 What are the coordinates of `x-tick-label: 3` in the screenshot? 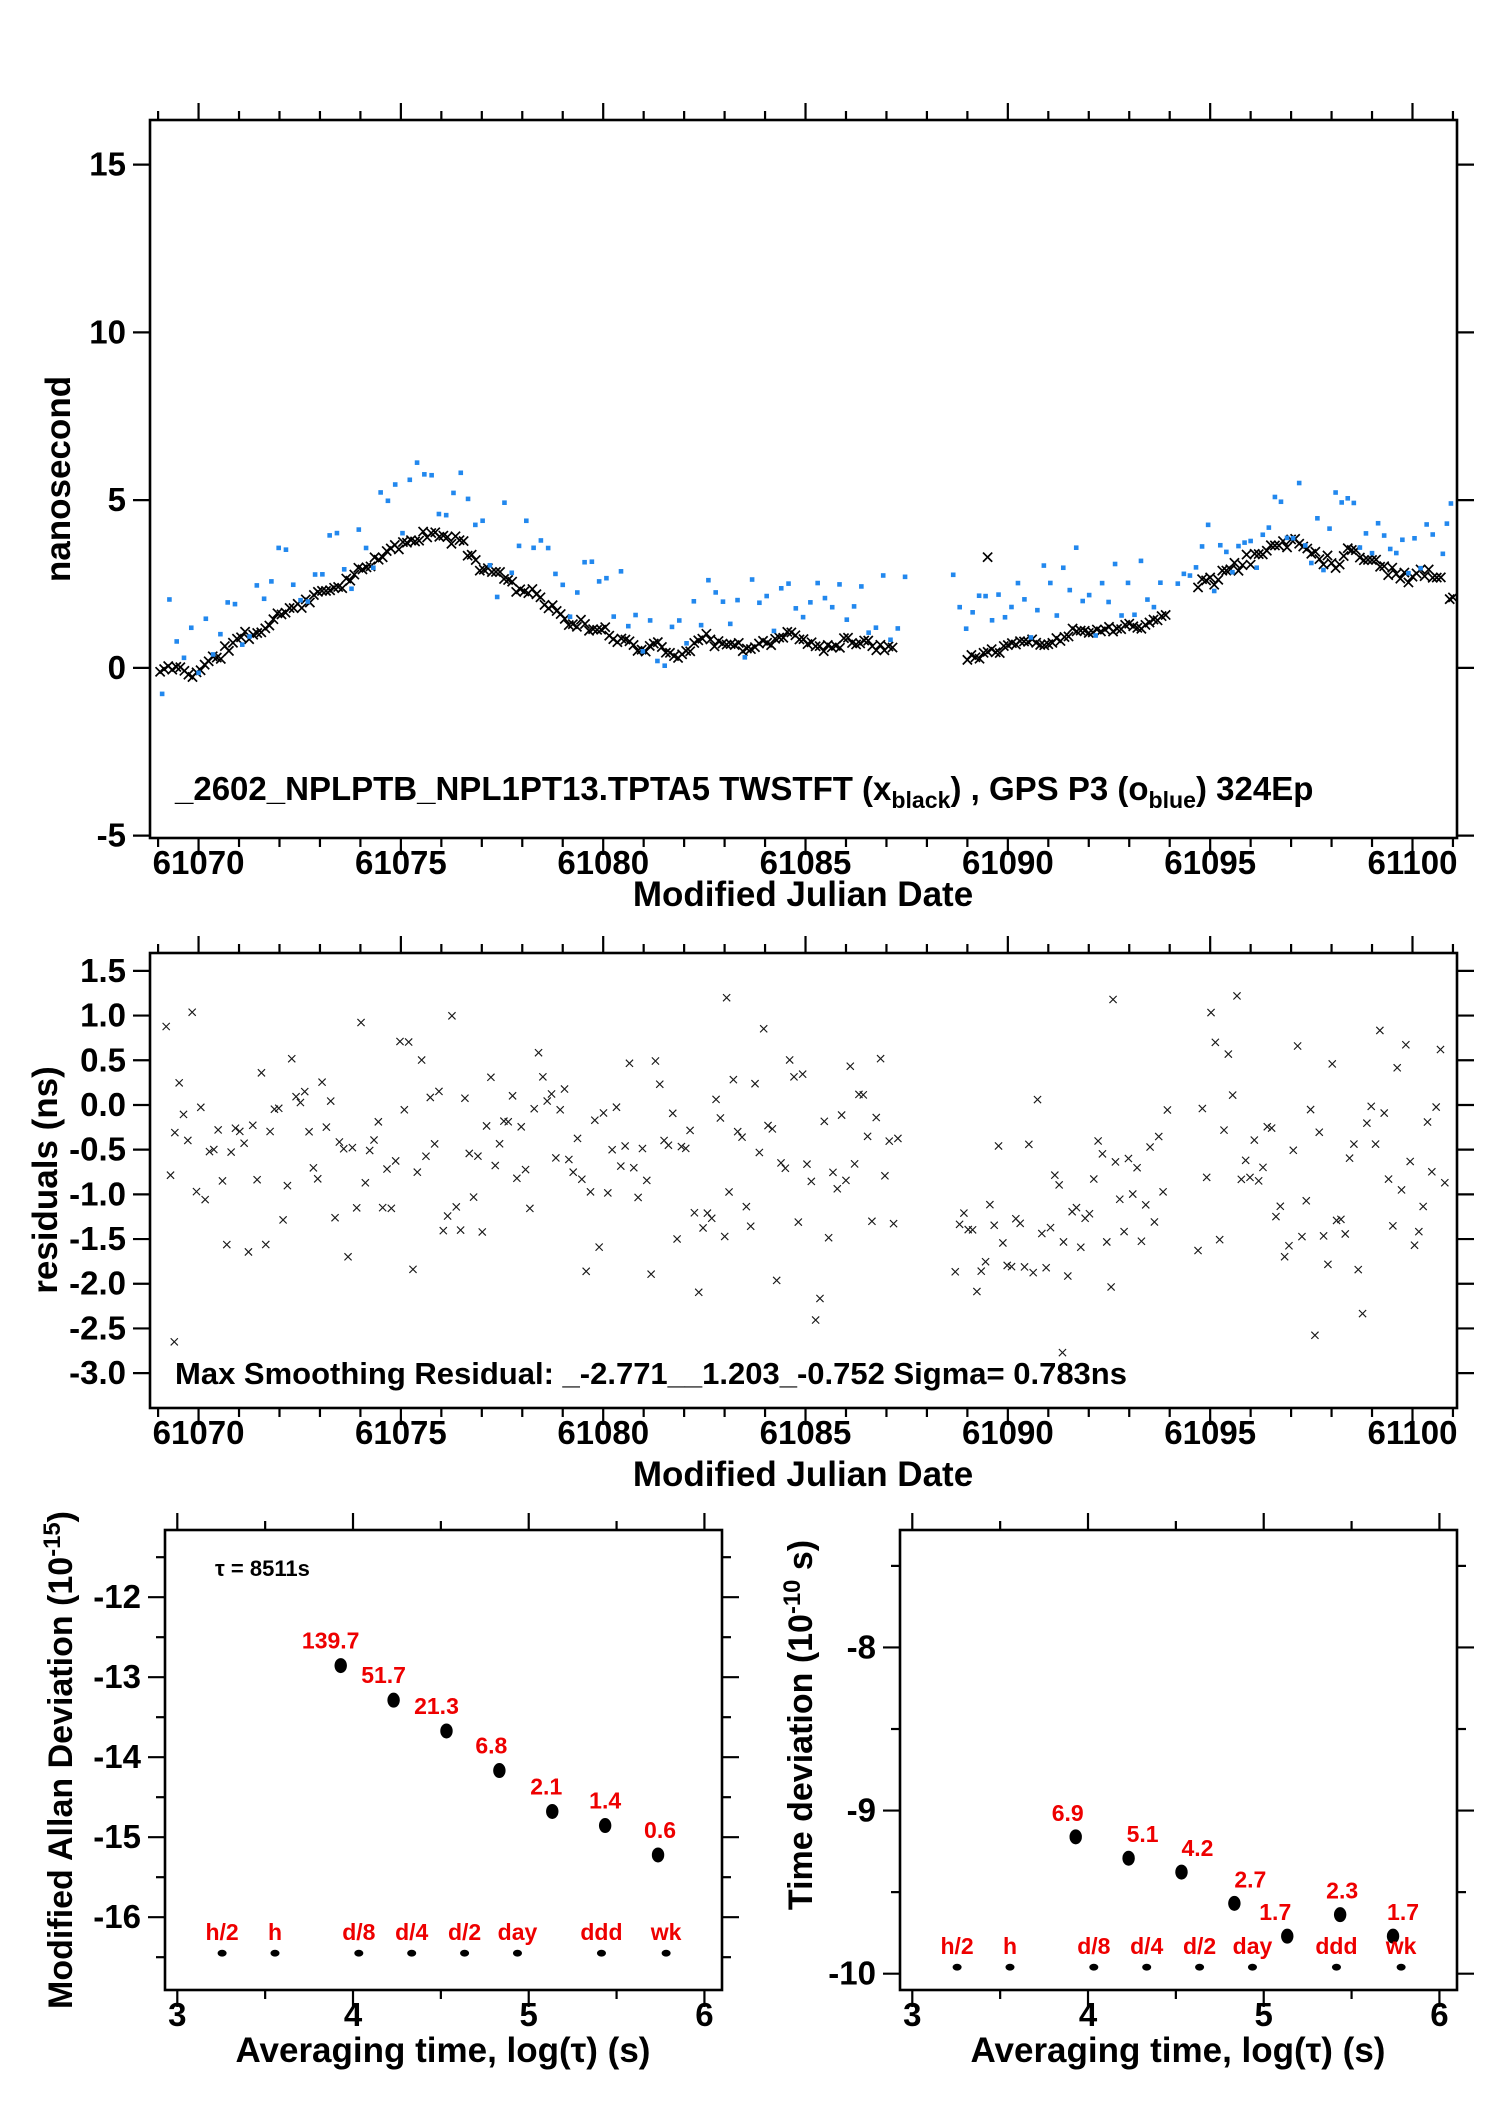 It's located at (177, 2014).